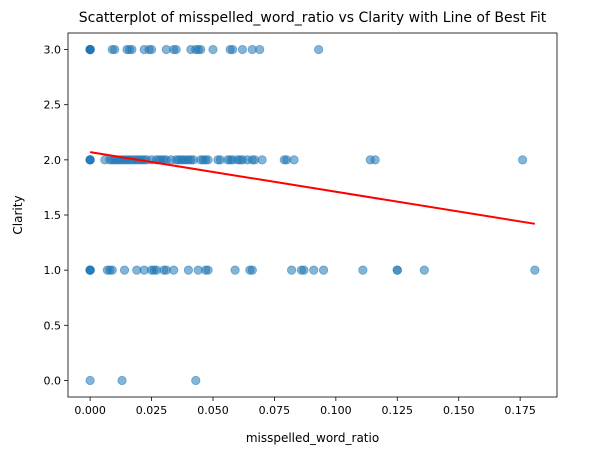  I want to click on best-fit-line, so click(312, 188).